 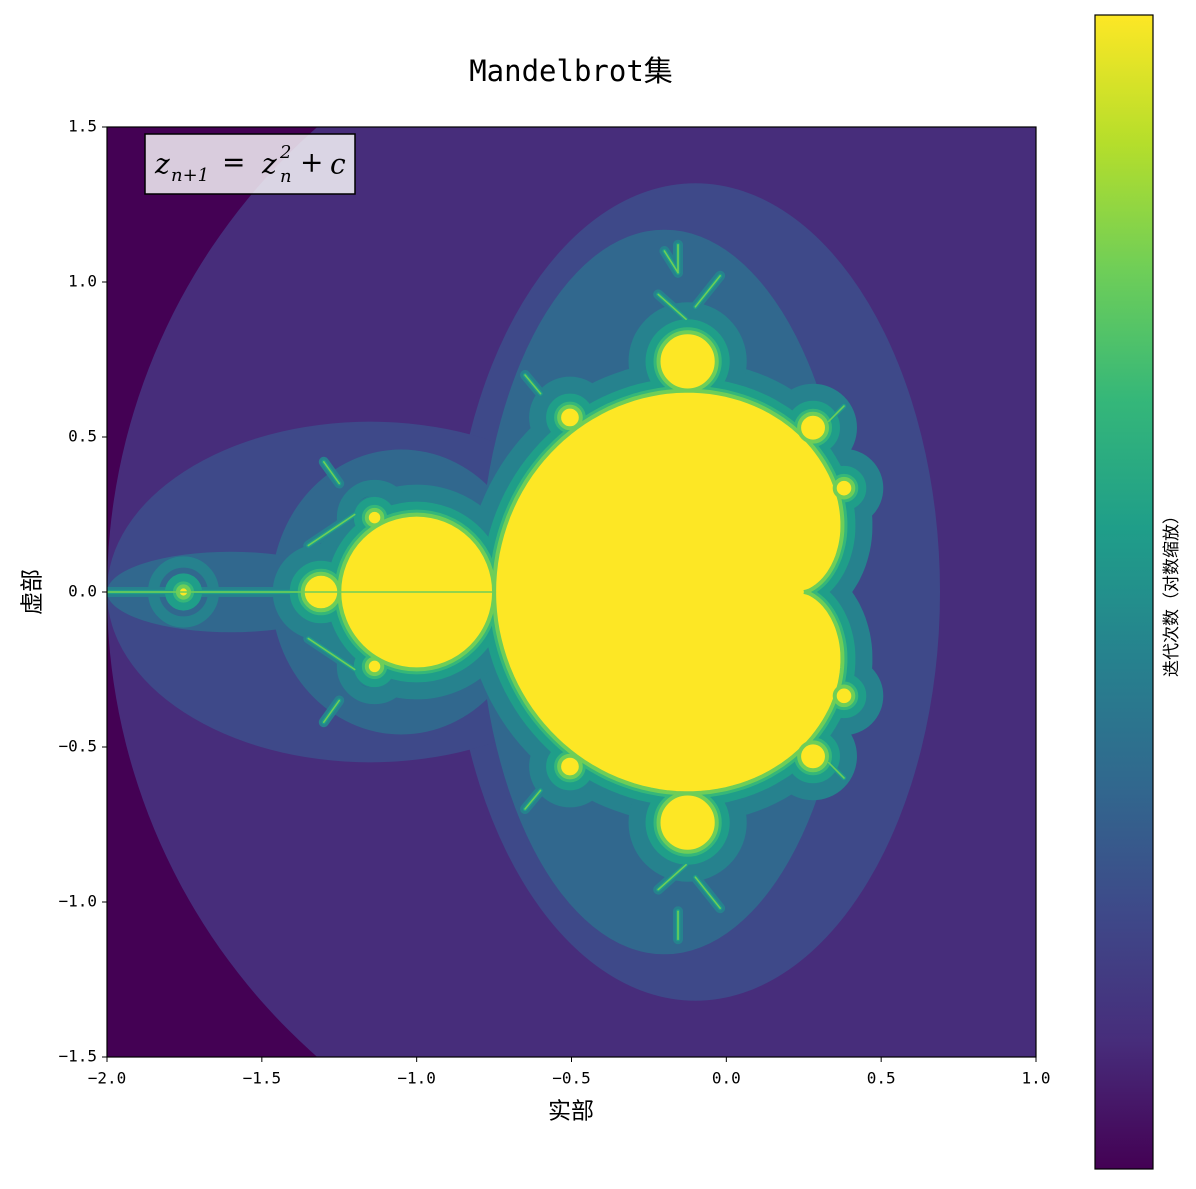 What do you see at coordinates (82, 436) in the screenshot?
I see `y-tick-label: 0.5` at bounding box center [82, 436].